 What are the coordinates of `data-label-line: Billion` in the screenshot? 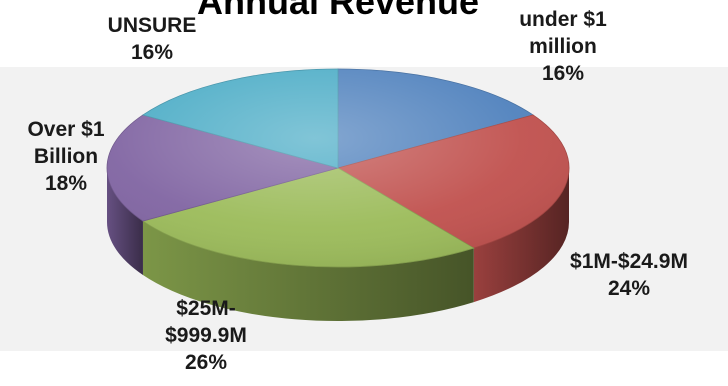 It's located at (66, 156).